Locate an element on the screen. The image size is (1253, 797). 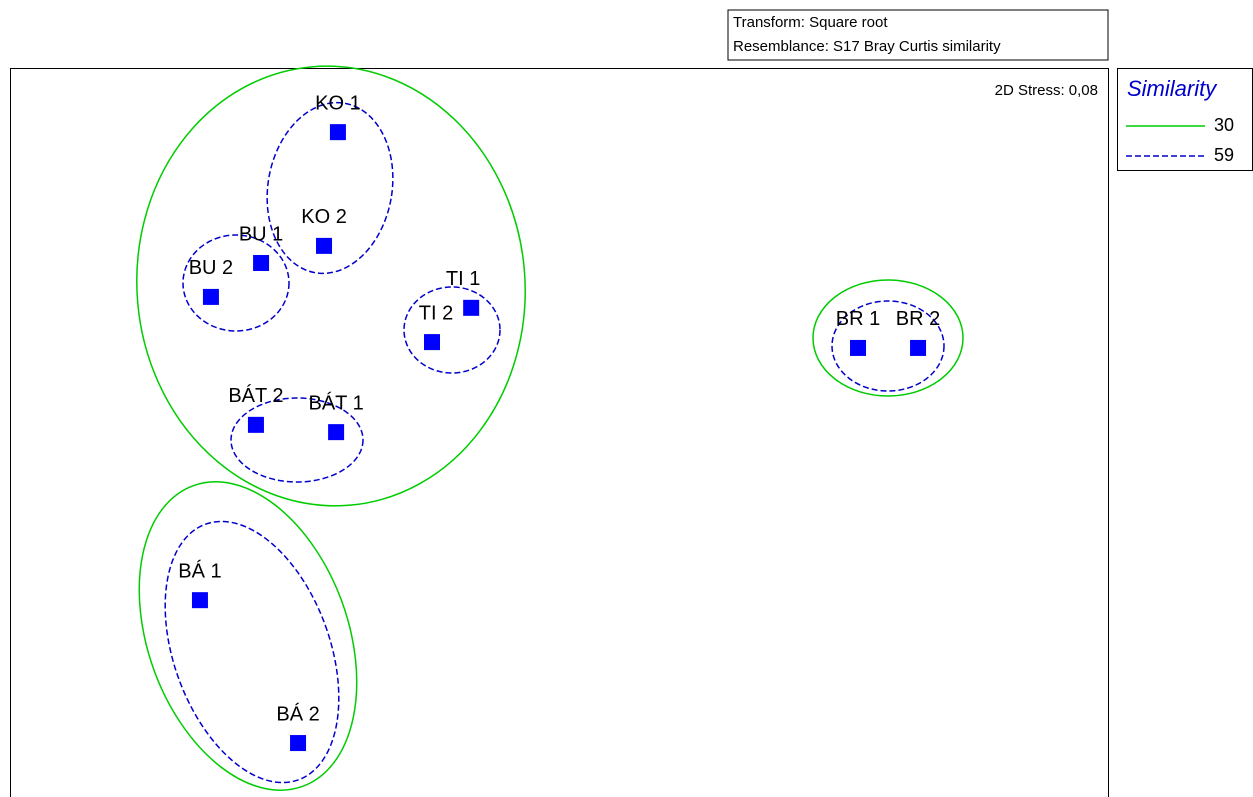
point-label: KO 2 is located at coordinates (324, 217).